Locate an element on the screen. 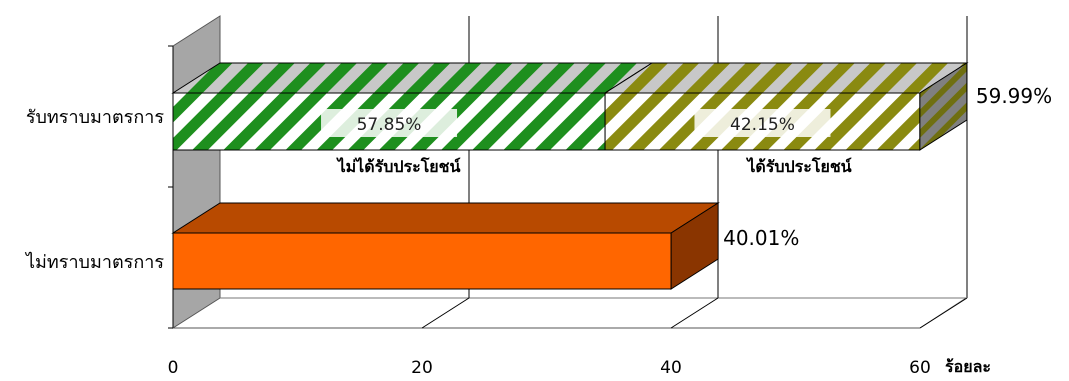 This screenshot has width=1069, height=381. x-tick-label-20: 20 is located at coordinates (422, 368).